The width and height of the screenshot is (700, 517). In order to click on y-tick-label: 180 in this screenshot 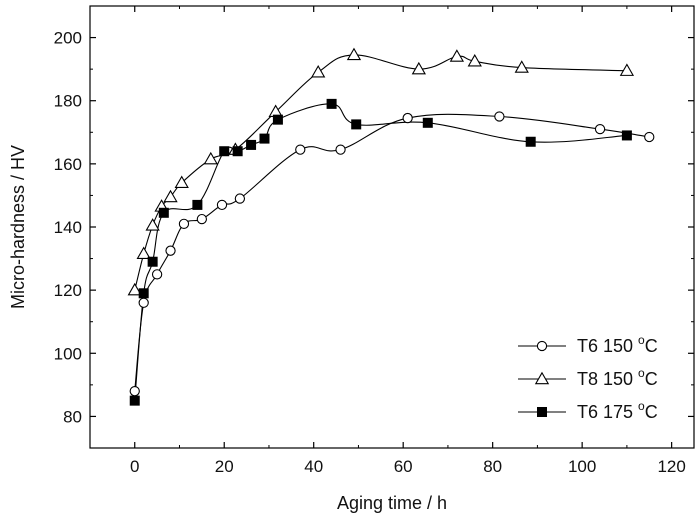, I will do `click(68, 101)`.